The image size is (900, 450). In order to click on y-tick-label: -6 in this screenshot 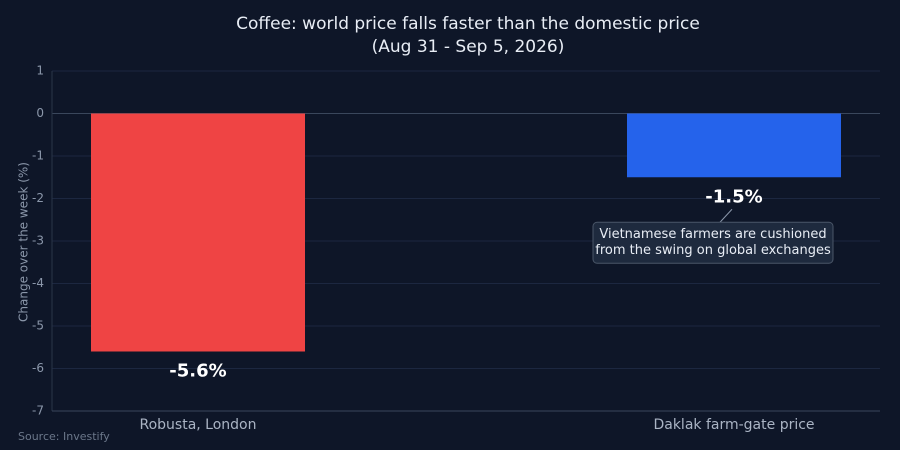, I will do `click(38, 368)`.